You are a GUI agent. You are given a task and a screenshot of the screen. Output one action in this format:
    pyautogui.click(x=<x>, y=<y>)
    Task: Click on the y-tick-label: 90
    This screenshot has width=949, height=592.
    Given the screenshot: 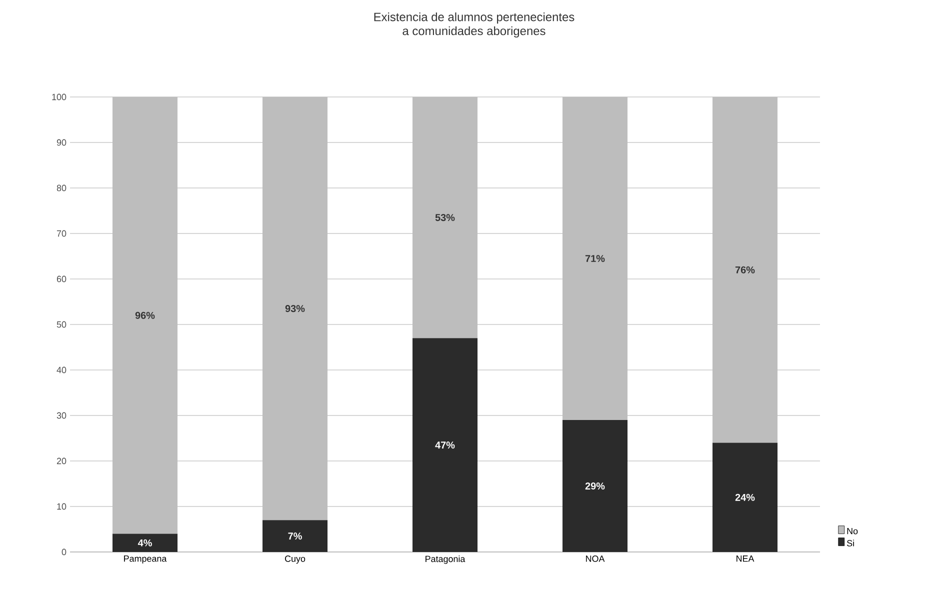 What is the action you would take?
    pyautogui.click(x=61, y=142)
    